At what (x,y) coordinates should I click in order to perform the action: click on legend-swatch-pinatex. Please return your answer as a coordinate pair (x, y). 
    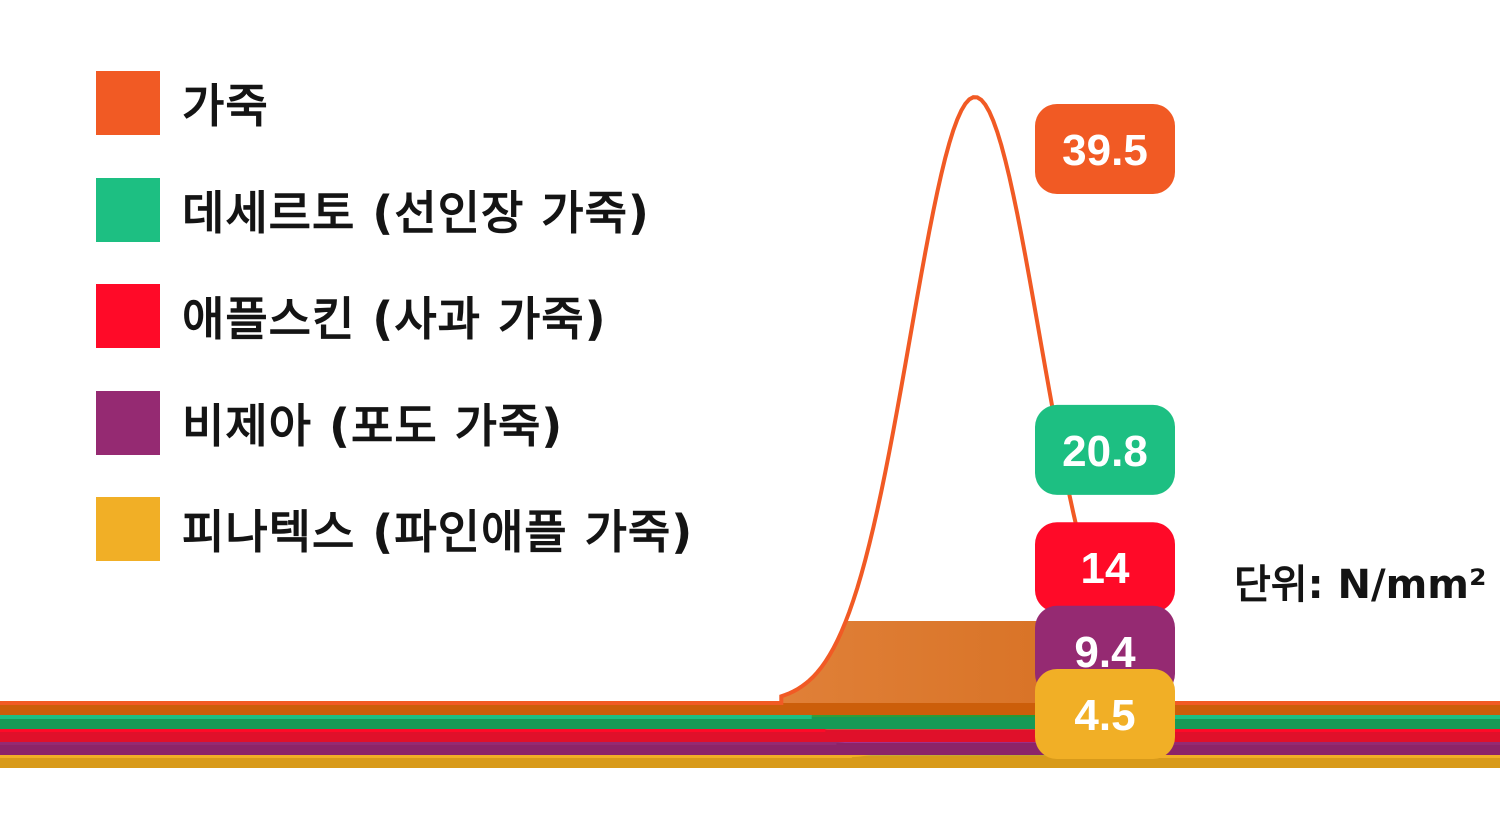
    Looking at the image, I should click on (128, 529).